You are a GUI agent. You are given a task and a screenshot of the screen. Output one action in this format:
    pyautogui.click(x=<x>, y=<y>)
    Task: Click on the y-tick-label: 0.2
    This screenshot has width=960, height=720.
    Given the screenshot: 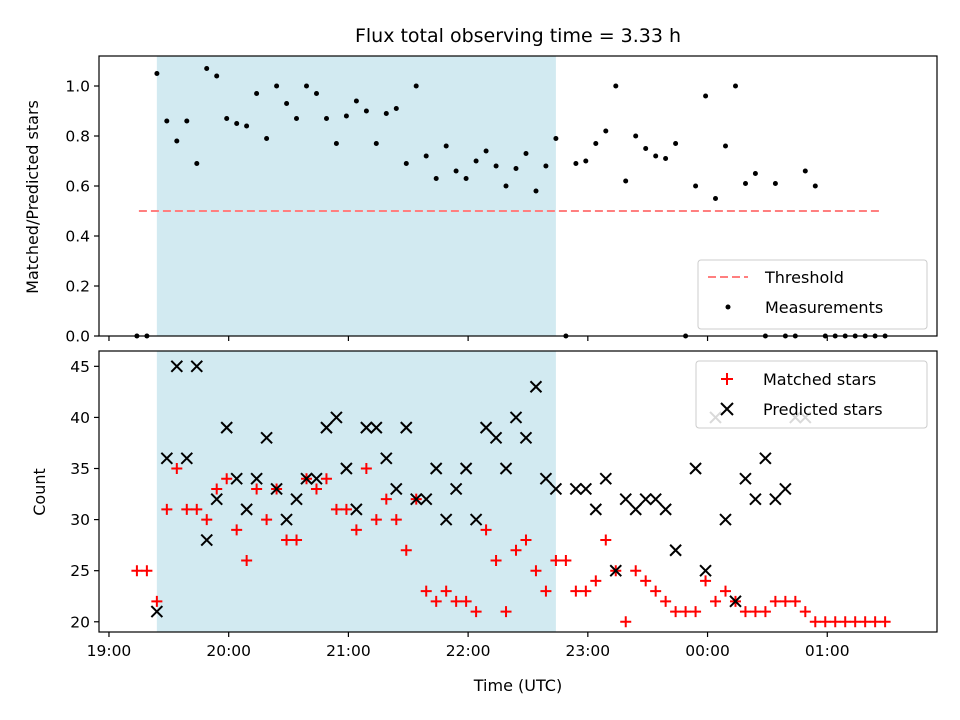 What is the action you would take?
    pyautogui.click(x=77, y=287)
    